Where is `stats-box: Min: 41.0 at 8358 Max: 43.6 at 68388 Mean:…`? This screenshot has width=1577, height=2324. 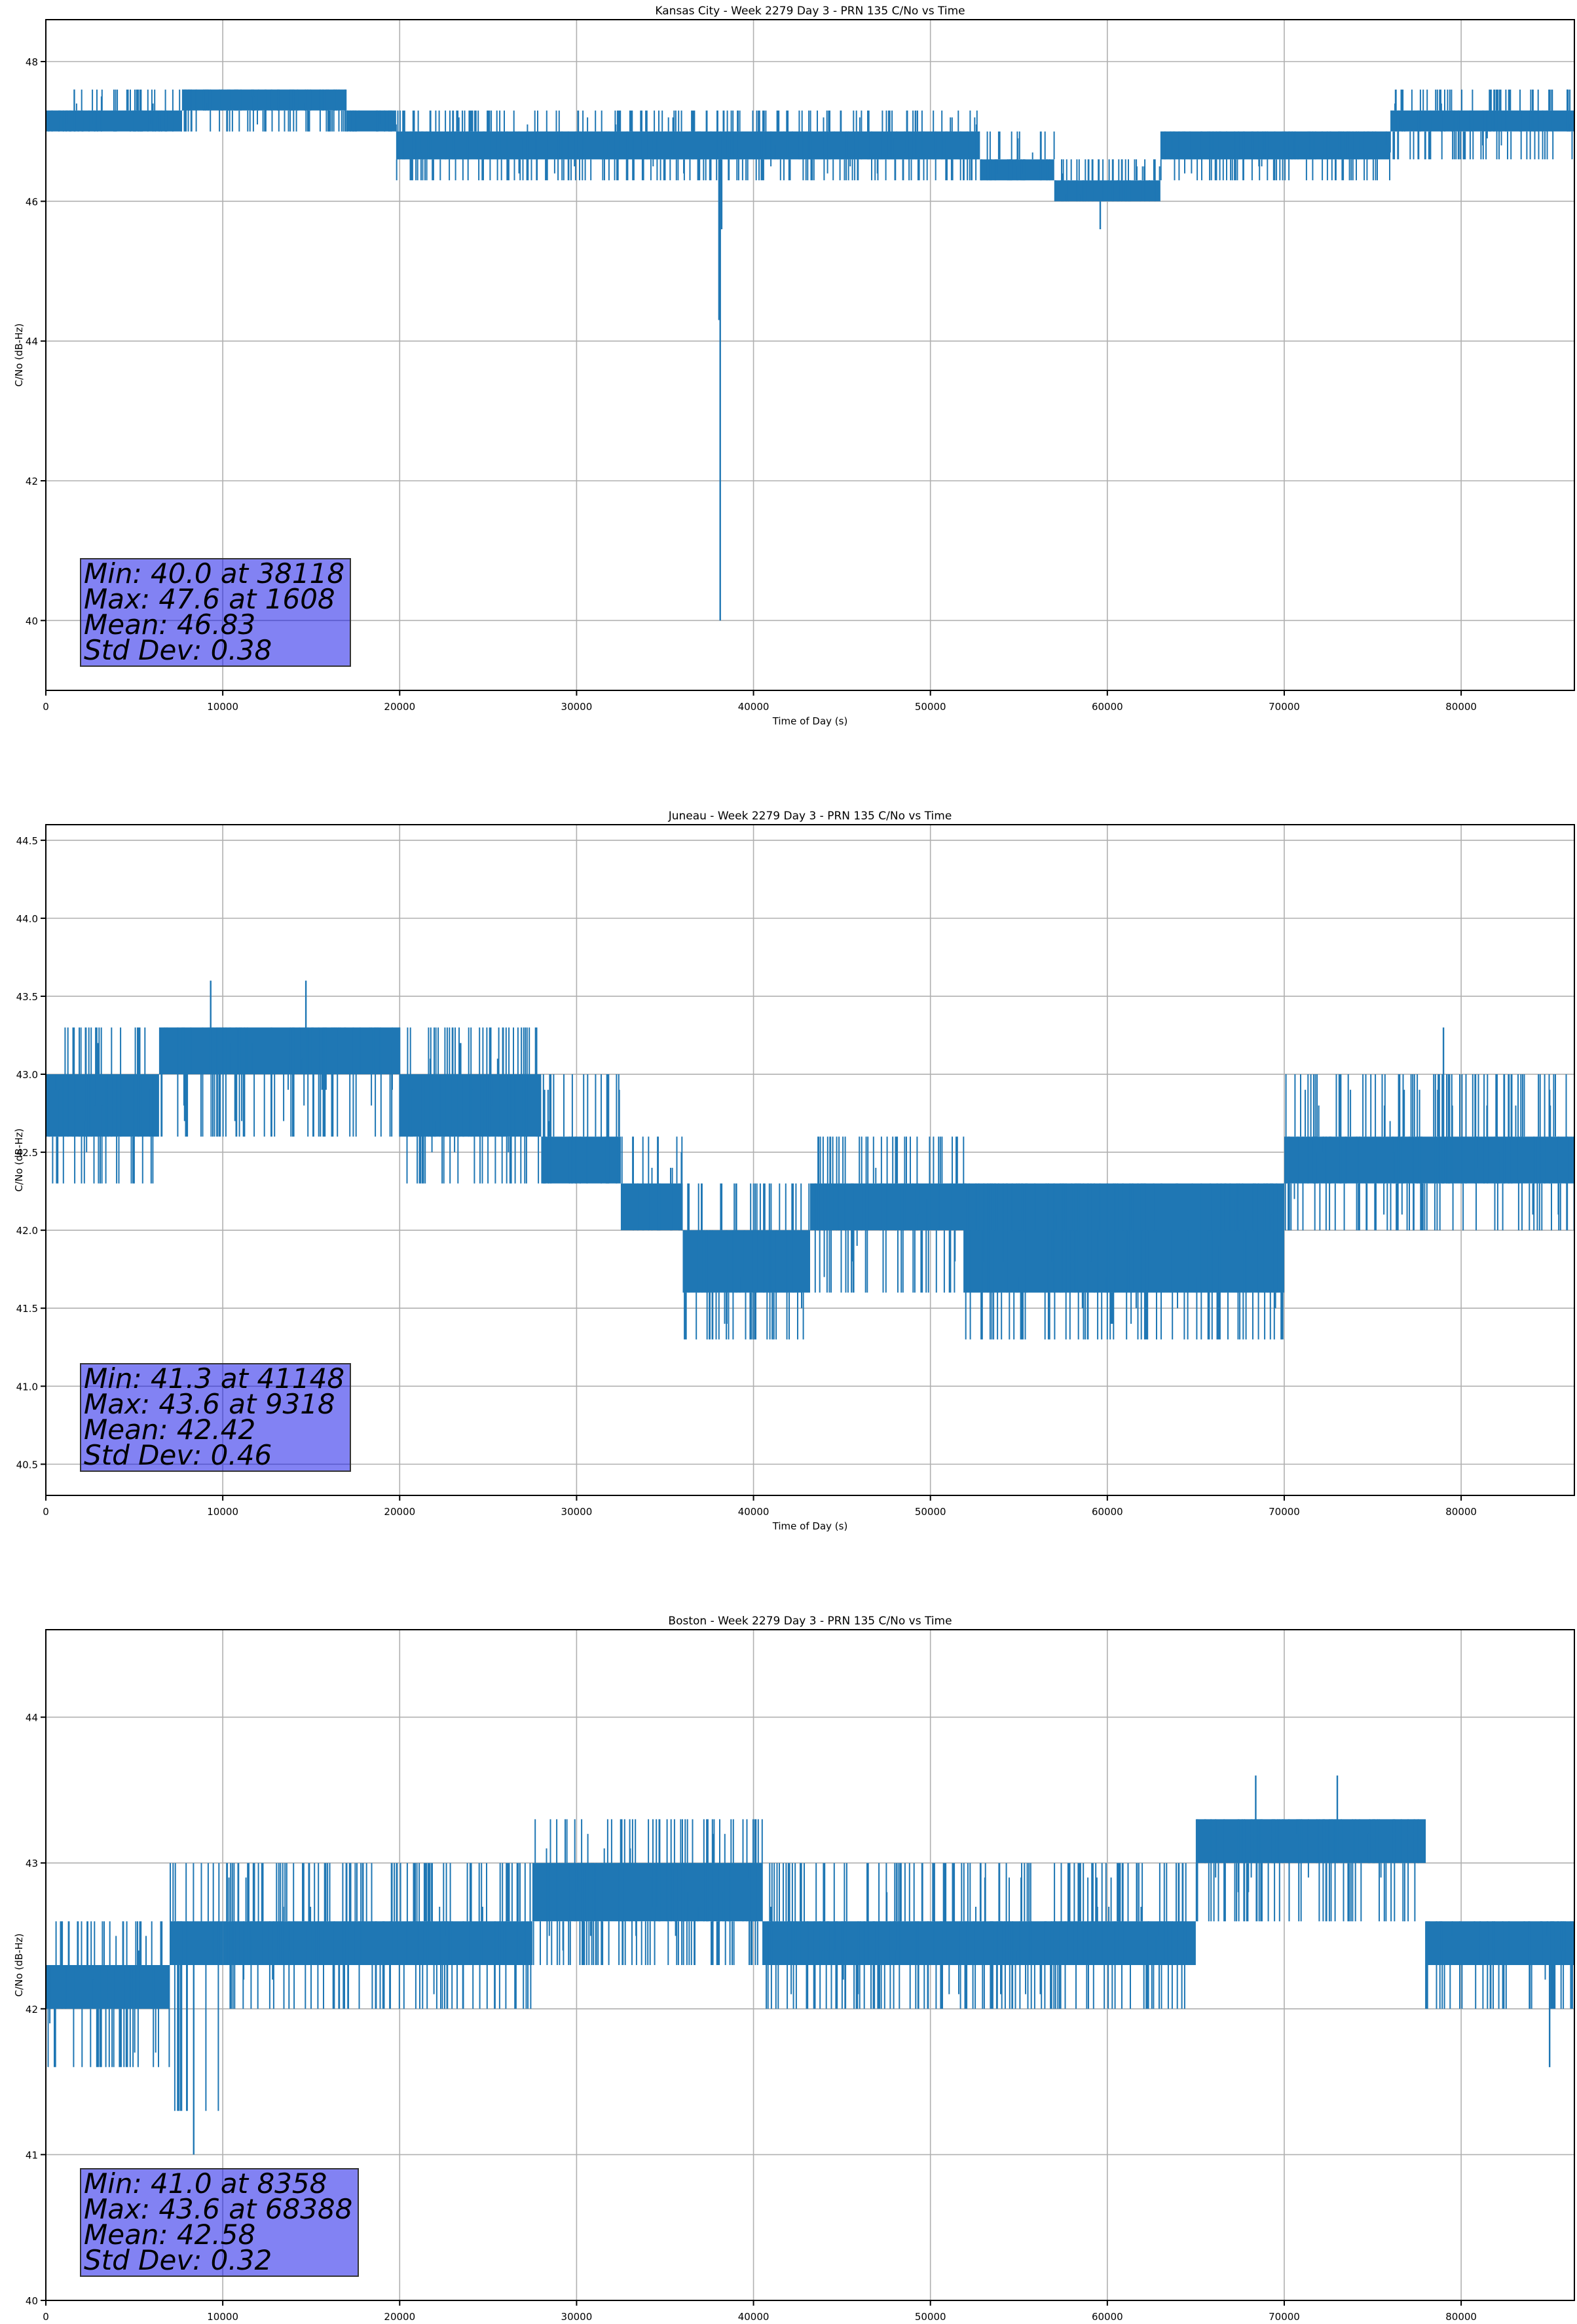 stats-box: Min: 41.0 at 8358 Max: 43.6 at 68388 Mean:… is located at coordinates (220, 2222).